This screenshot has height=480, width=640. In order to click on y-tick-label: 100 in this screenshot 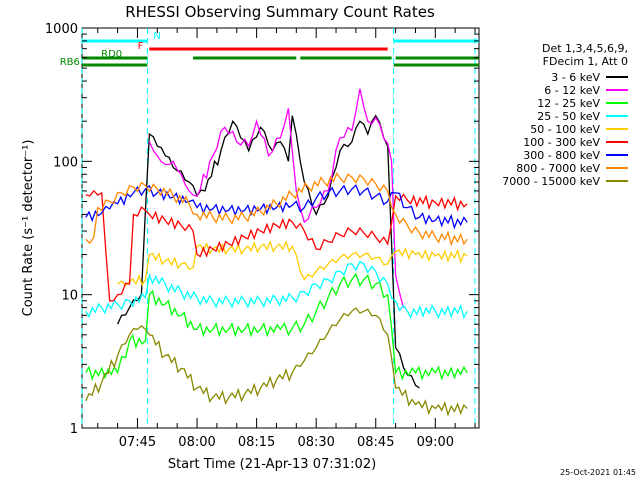, I will do `click(65, 162)`.